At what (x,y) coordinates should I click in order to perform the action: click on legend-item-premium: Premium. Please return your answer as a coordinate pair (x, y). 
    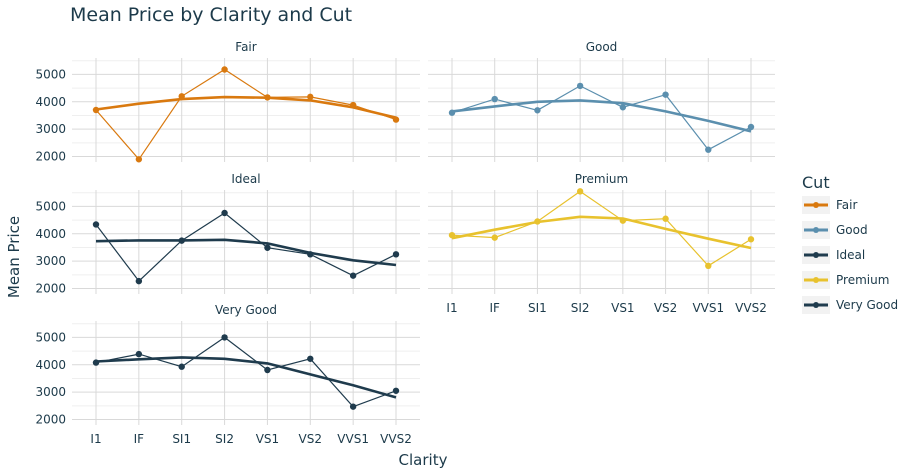
    Looking at the image, I should click on (845, 280).